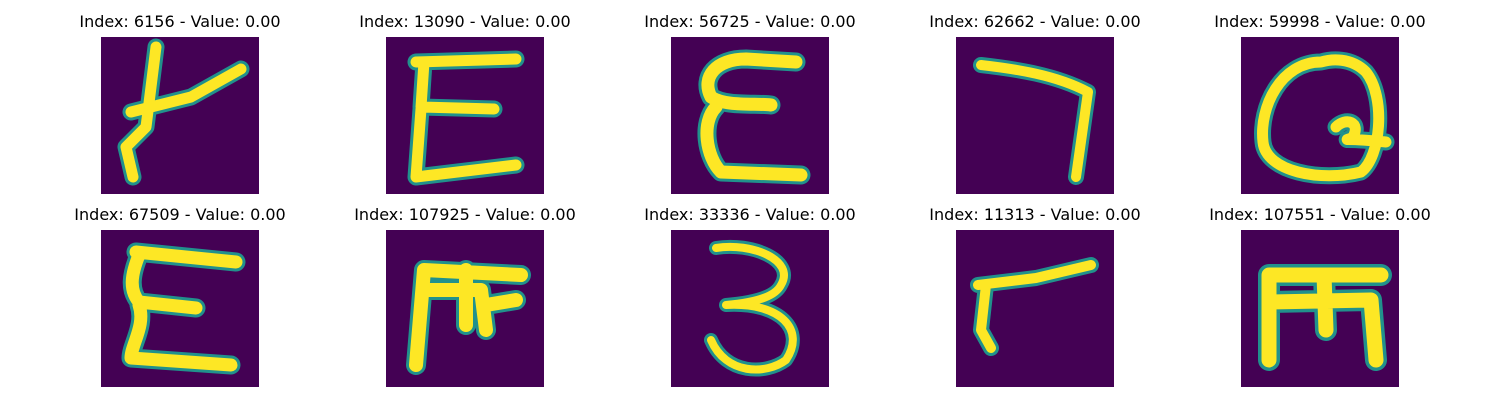 This screenshot has width=1500, height=400. Describe the element at coordinates (750, 214) in the screenshot. I see `panel-title: Index: 33336 - Value: 0.00` at that location.